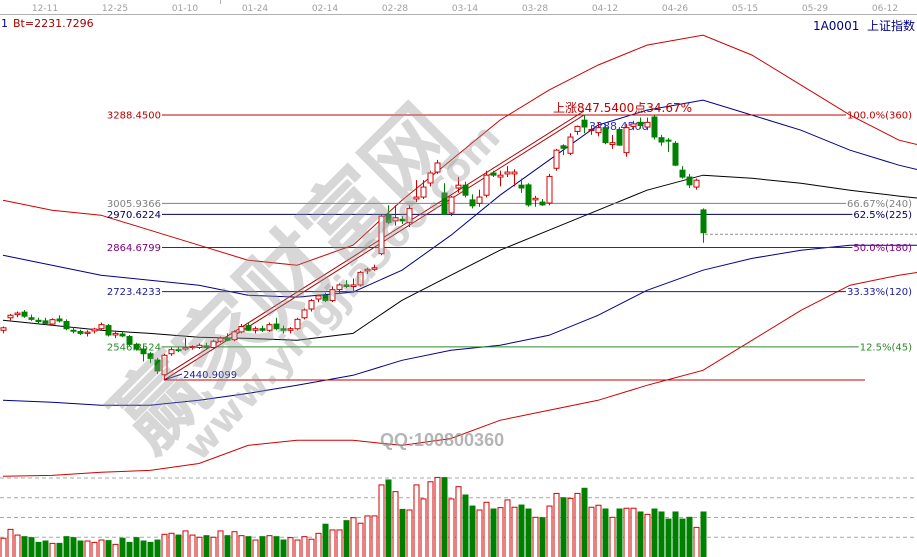  Describe the element at coordinates (622, 107) in the screenshot. I see `trend-gain-label: 上涨847.5400点34.67%` at that location.